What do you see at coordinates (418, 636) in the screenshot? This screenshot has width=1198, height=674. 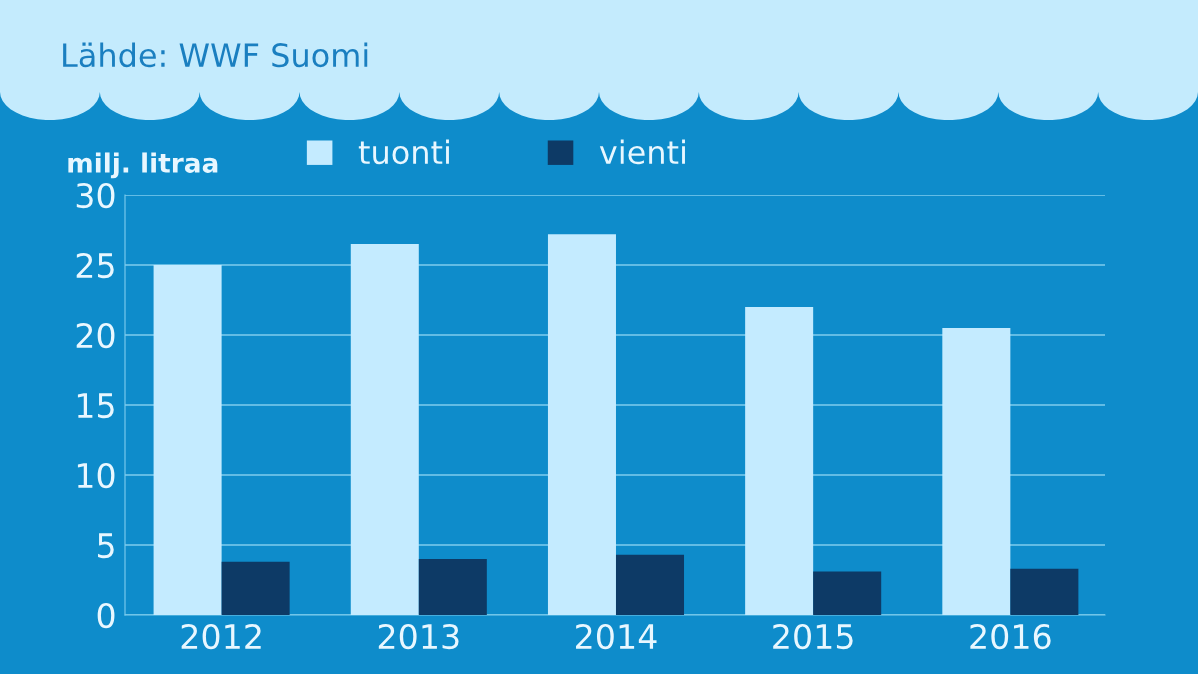 I see `x-tick-label: 2013` at bounding box center [418, 636].